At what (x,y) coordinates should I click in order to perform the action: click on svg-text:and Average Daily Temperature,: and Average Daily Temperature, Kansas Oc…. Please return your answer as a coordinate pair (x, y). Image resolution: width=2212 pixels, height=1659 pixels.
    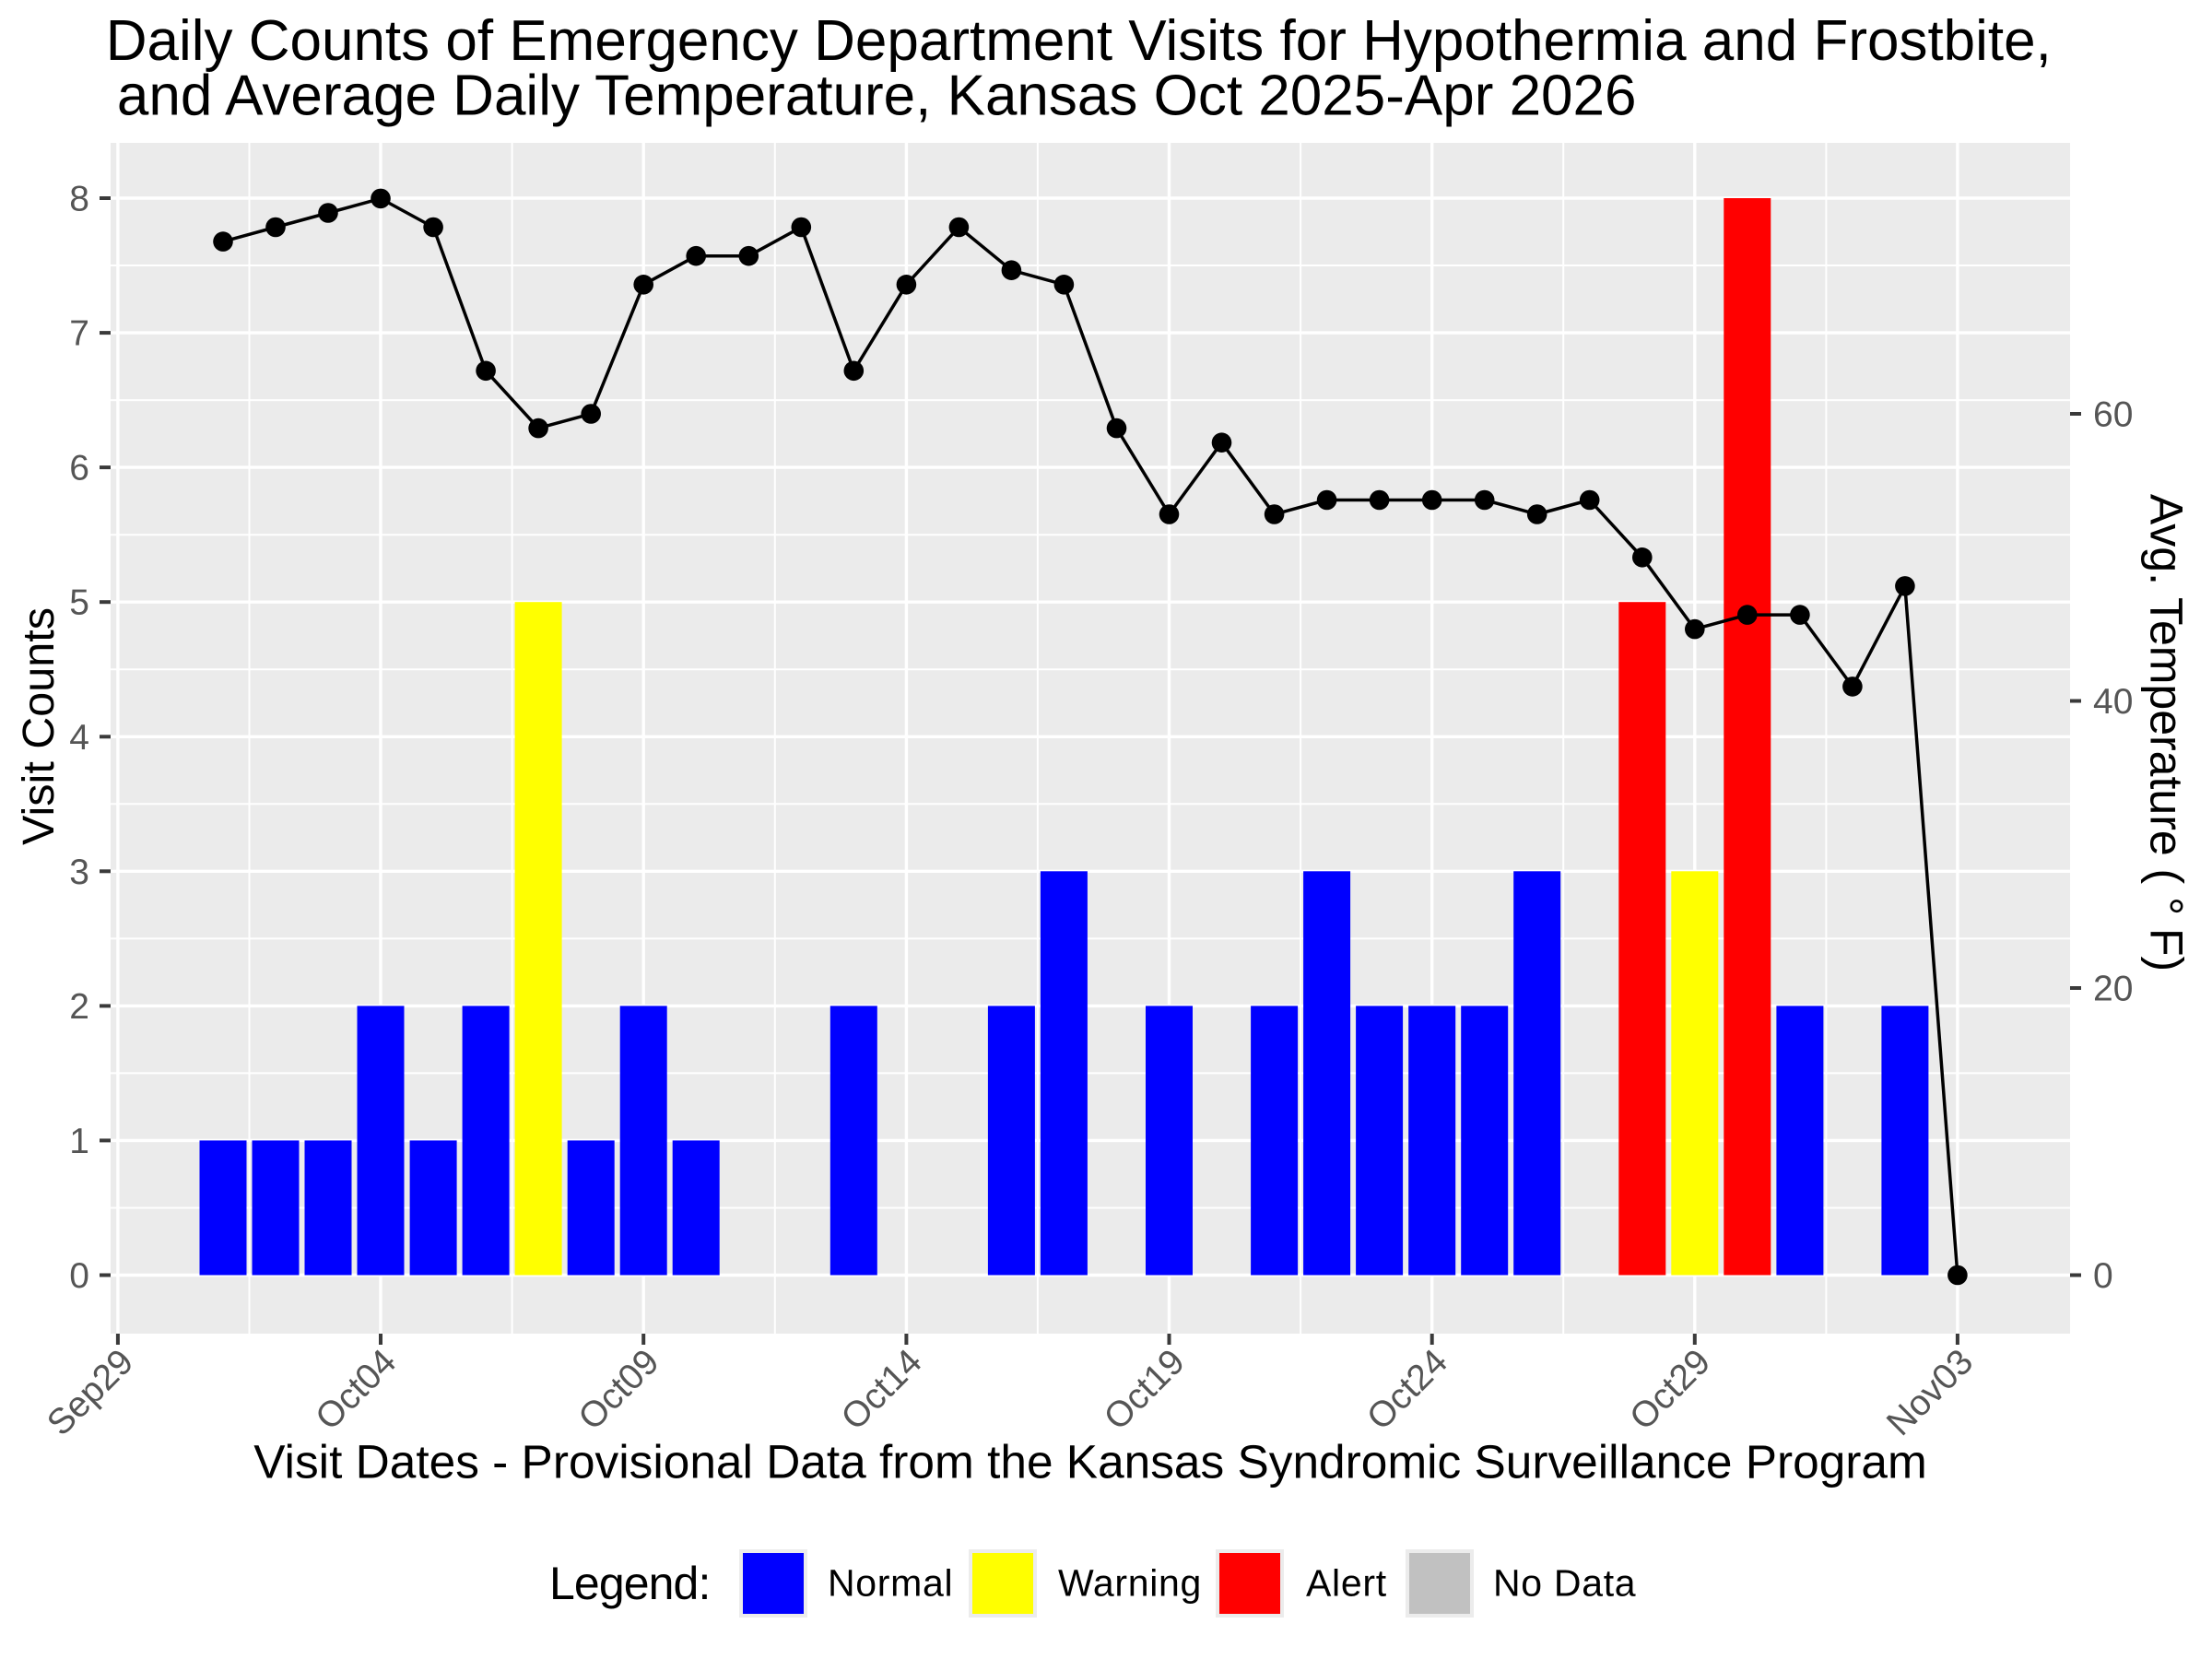
    Looking at the image, I should click on (877, 96).